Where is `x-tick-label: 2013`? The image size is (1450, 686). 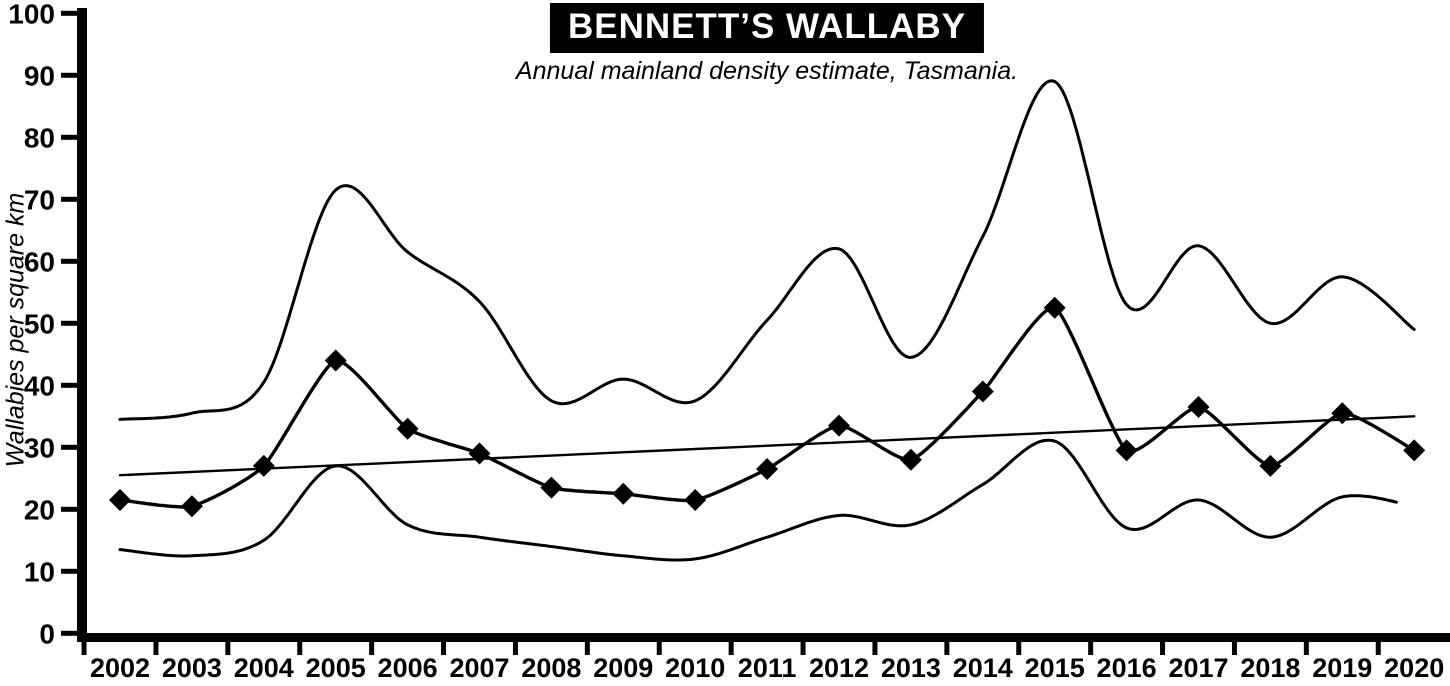 x-tick-label: 2013 is located at coordinates (911, 668).